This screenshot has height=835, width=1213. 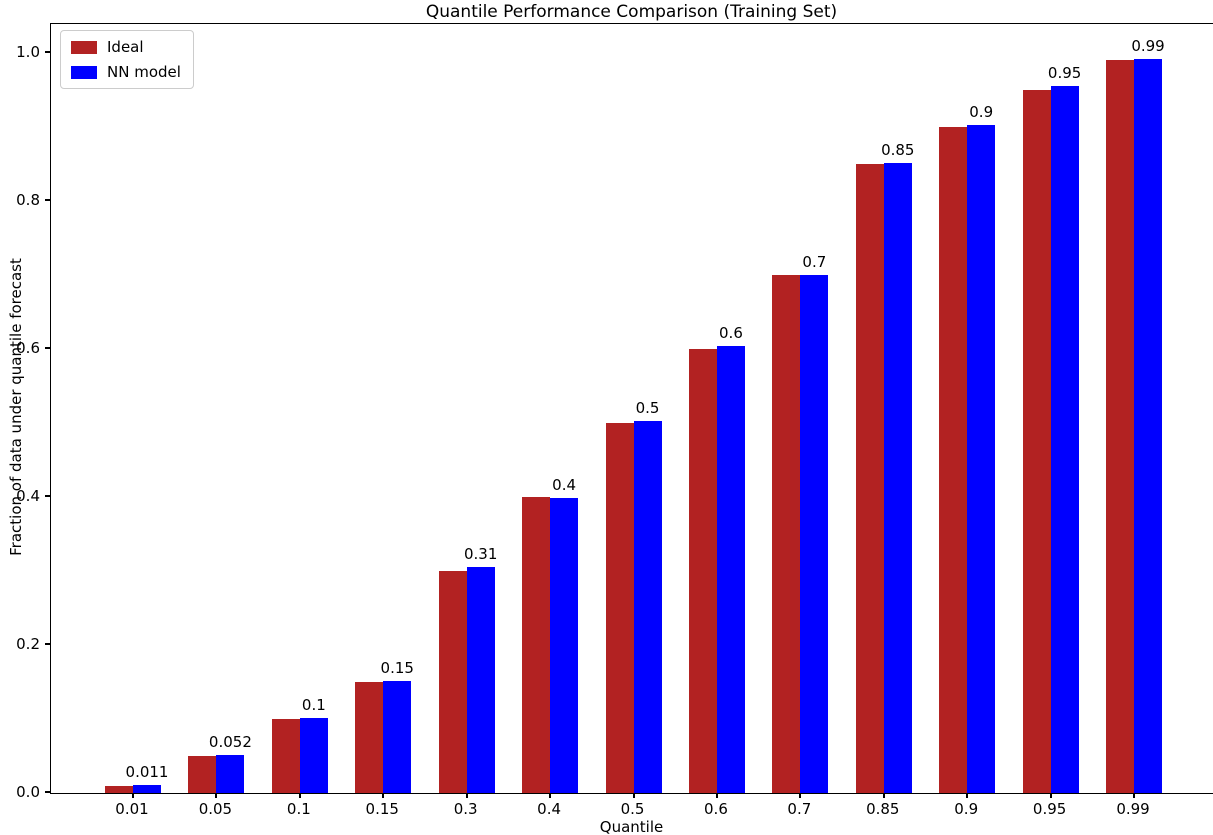 What do you see at coordinates (452, 682) in the screenshot?
I see `bar-ideal-0.3` at bounding box center [452, 682].